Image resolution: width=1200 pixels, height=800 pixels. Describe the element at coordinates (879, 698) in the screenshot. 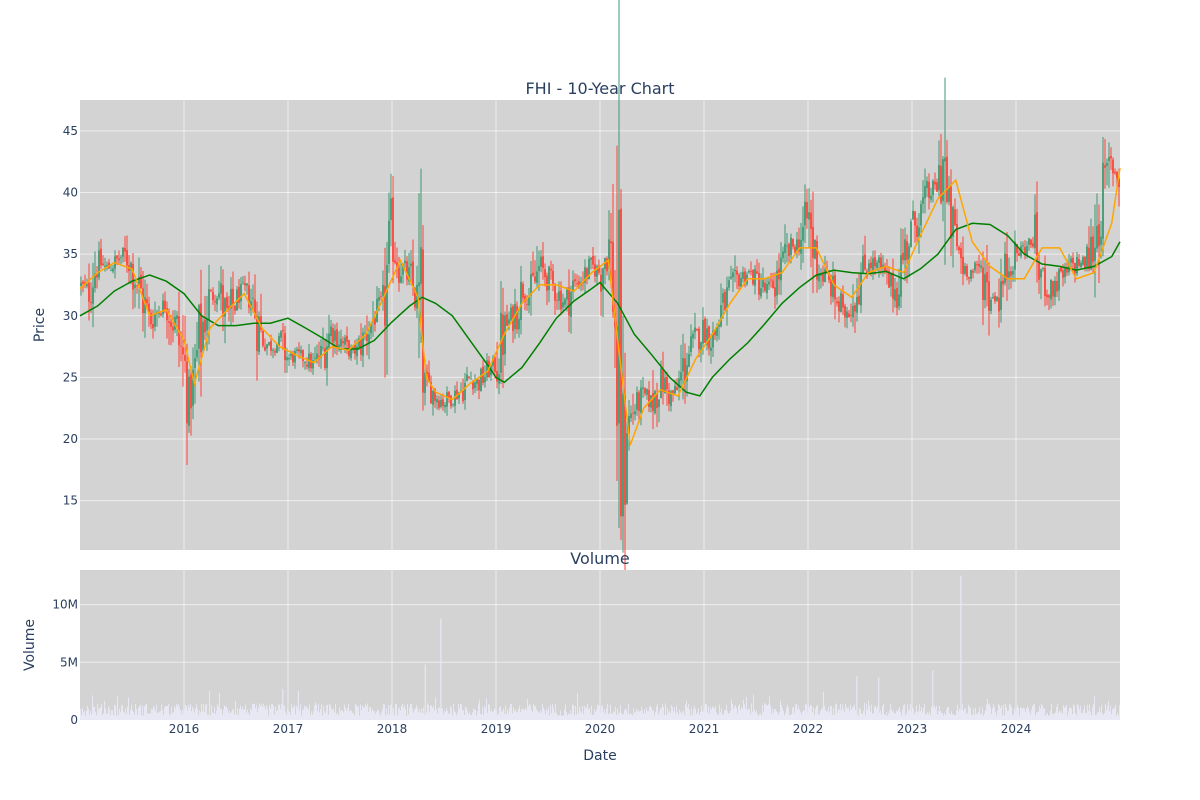

I see `volume-spike-bar` at that location.